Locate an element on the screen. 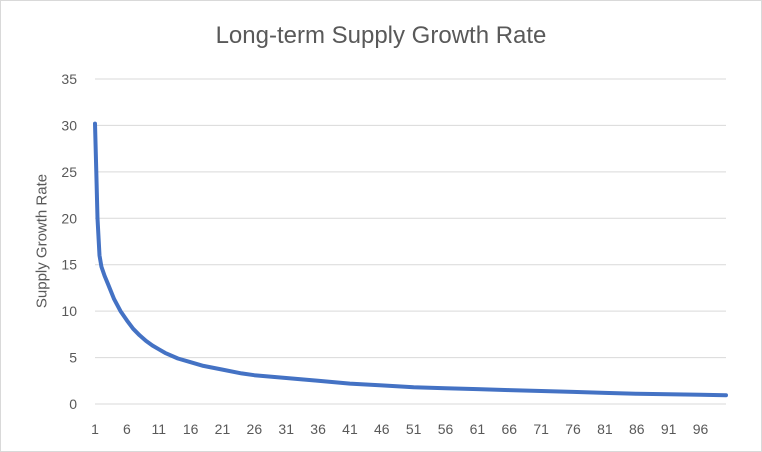 The width and height of the screenshot is (762, 452). x-tick-label: 81 is located at coordinates (605, 429).